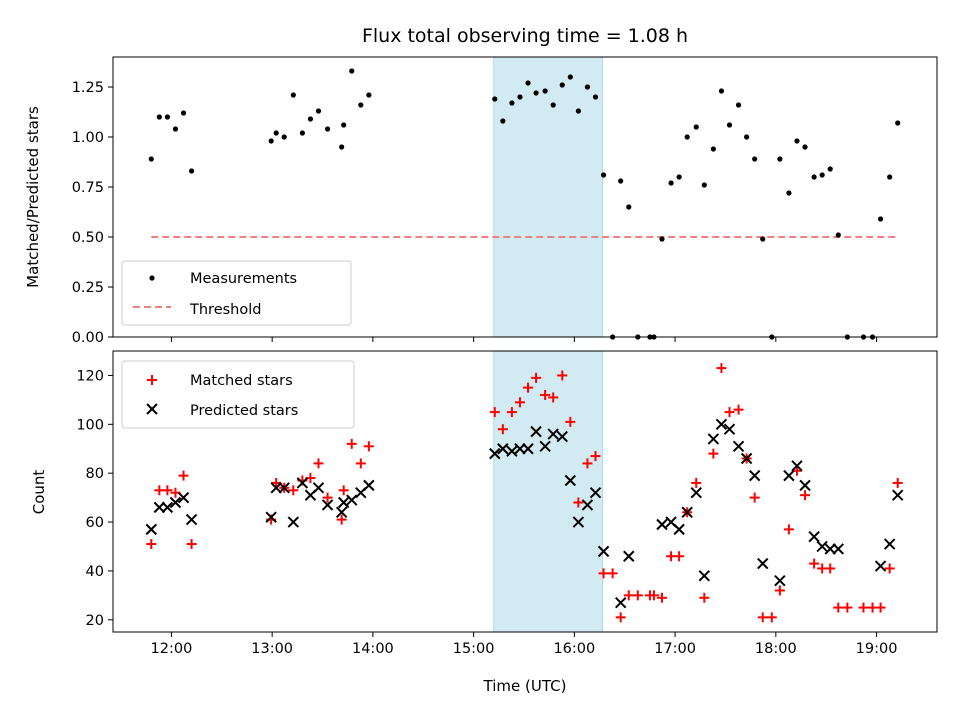 Image resolution: width=960 pixels, height=720 pixels. What do you see at coordinates (548, 491) in the screenshot?
I see `bottom-highlight-band` at bounding box center [548, 491].